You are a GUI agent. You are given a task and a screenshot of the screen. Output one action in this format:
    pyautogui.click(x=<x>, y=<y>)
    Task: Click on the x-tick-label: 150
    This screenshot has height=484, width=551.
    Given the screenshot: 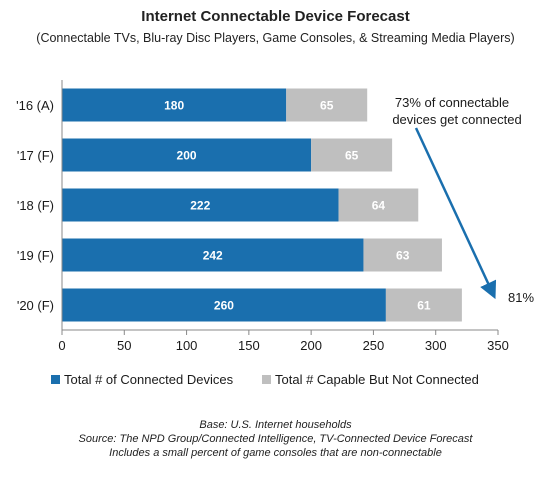 What is the action you would take?
    pyautogui.click(x=249, y=345)
    